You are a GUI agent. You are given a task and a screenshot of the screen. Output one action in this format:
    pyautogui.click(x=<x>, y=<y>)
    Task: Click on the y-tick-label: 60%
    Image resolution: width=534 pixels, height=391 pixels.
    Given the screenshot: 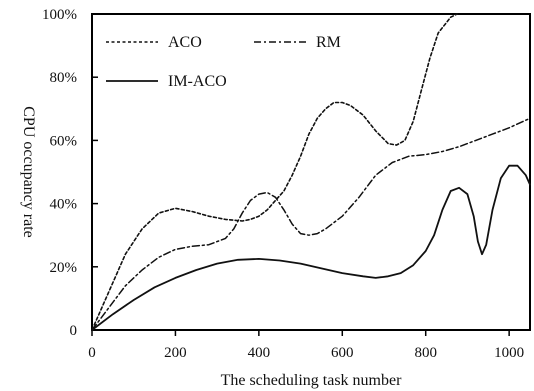 What is the action you would take?
    pyautogui.click(x=64, y=141)
    